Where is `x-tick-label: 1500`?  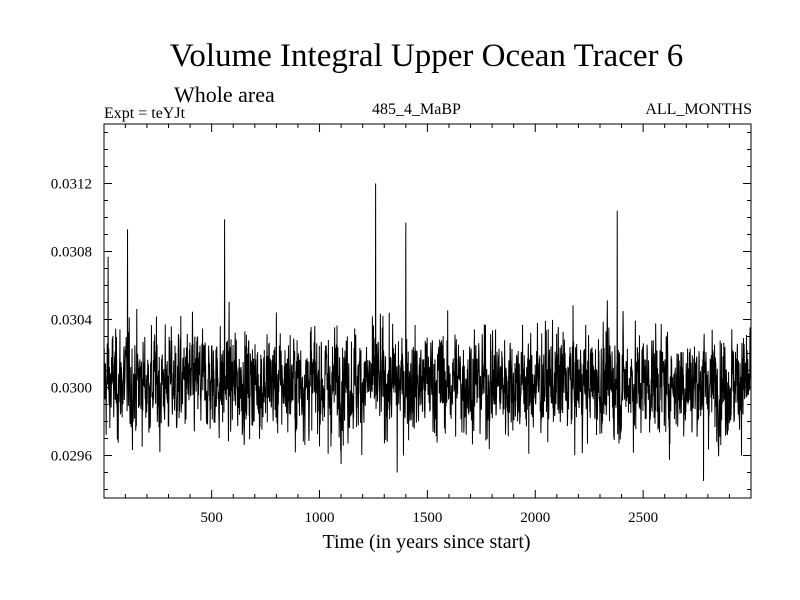 x-tick-label: 1500 is located at coordinates (427, 518).